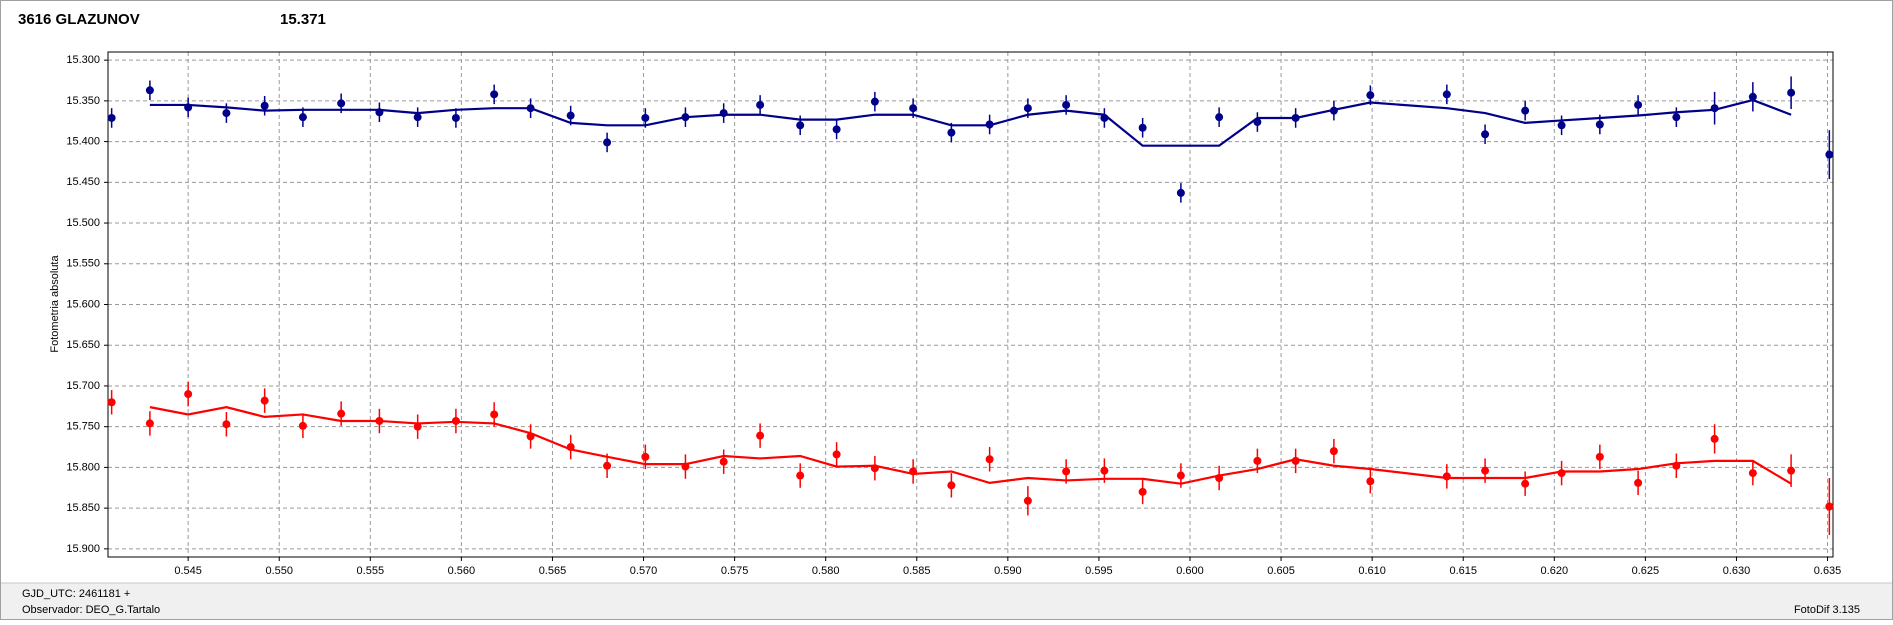 The height and width of the screenshot is (625, 1893). Describe the element at coordinates (644, 571) in the screenshot. I see `x-tick-label: 0.570` at that location.